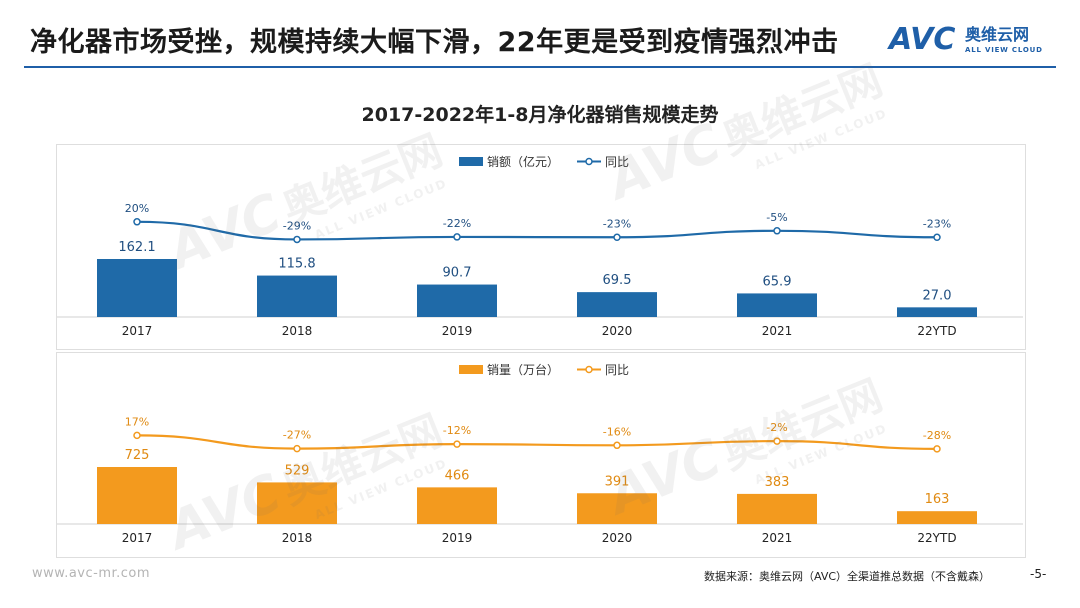 The image size is (1080, 608). Describe the element at coordinates (457, 475) in the screenshot. I see `bar-value-label: 466` at that location.